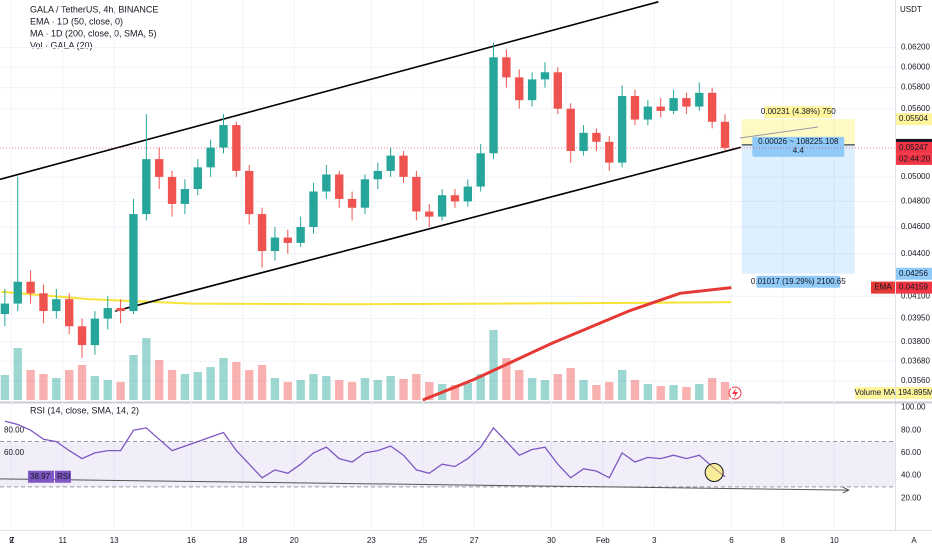  I want to click on indicator-label: Vol · GALA (20), so click(61, 45).